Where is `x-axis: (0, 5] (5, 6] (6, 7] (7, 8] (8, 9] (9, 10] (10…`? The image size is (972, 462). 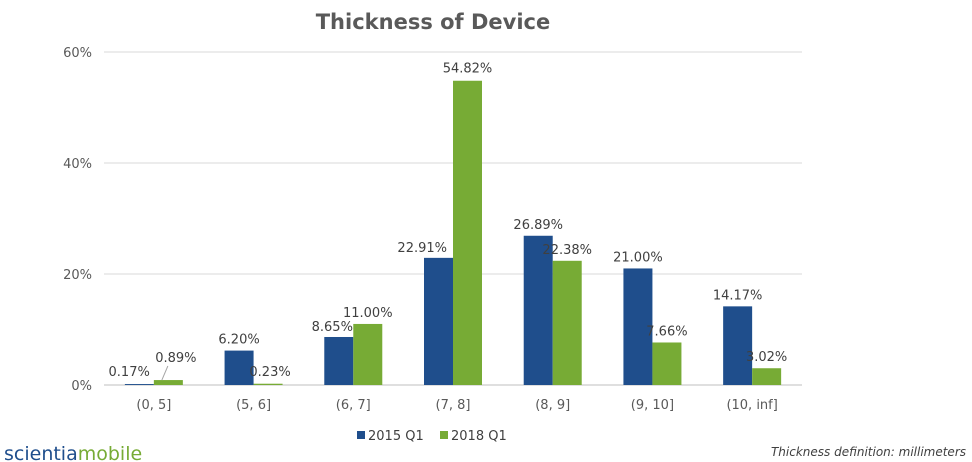
x-axis: (0, 5] (5, 6] (6, 7] (7, 8] (8, 9] (9, 10] (10… is located at coordinates (456, 405).